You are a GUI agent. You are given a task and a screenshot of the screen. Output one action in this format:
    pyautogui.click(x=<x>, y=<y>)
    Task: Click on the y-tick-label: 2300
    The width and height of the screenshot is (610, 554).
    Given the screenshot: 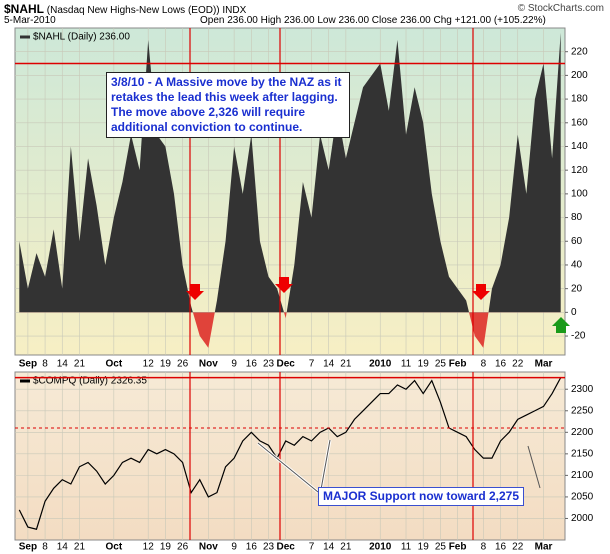 What is the action you would take?
    pyautogui.click(x=582, y=389)
    